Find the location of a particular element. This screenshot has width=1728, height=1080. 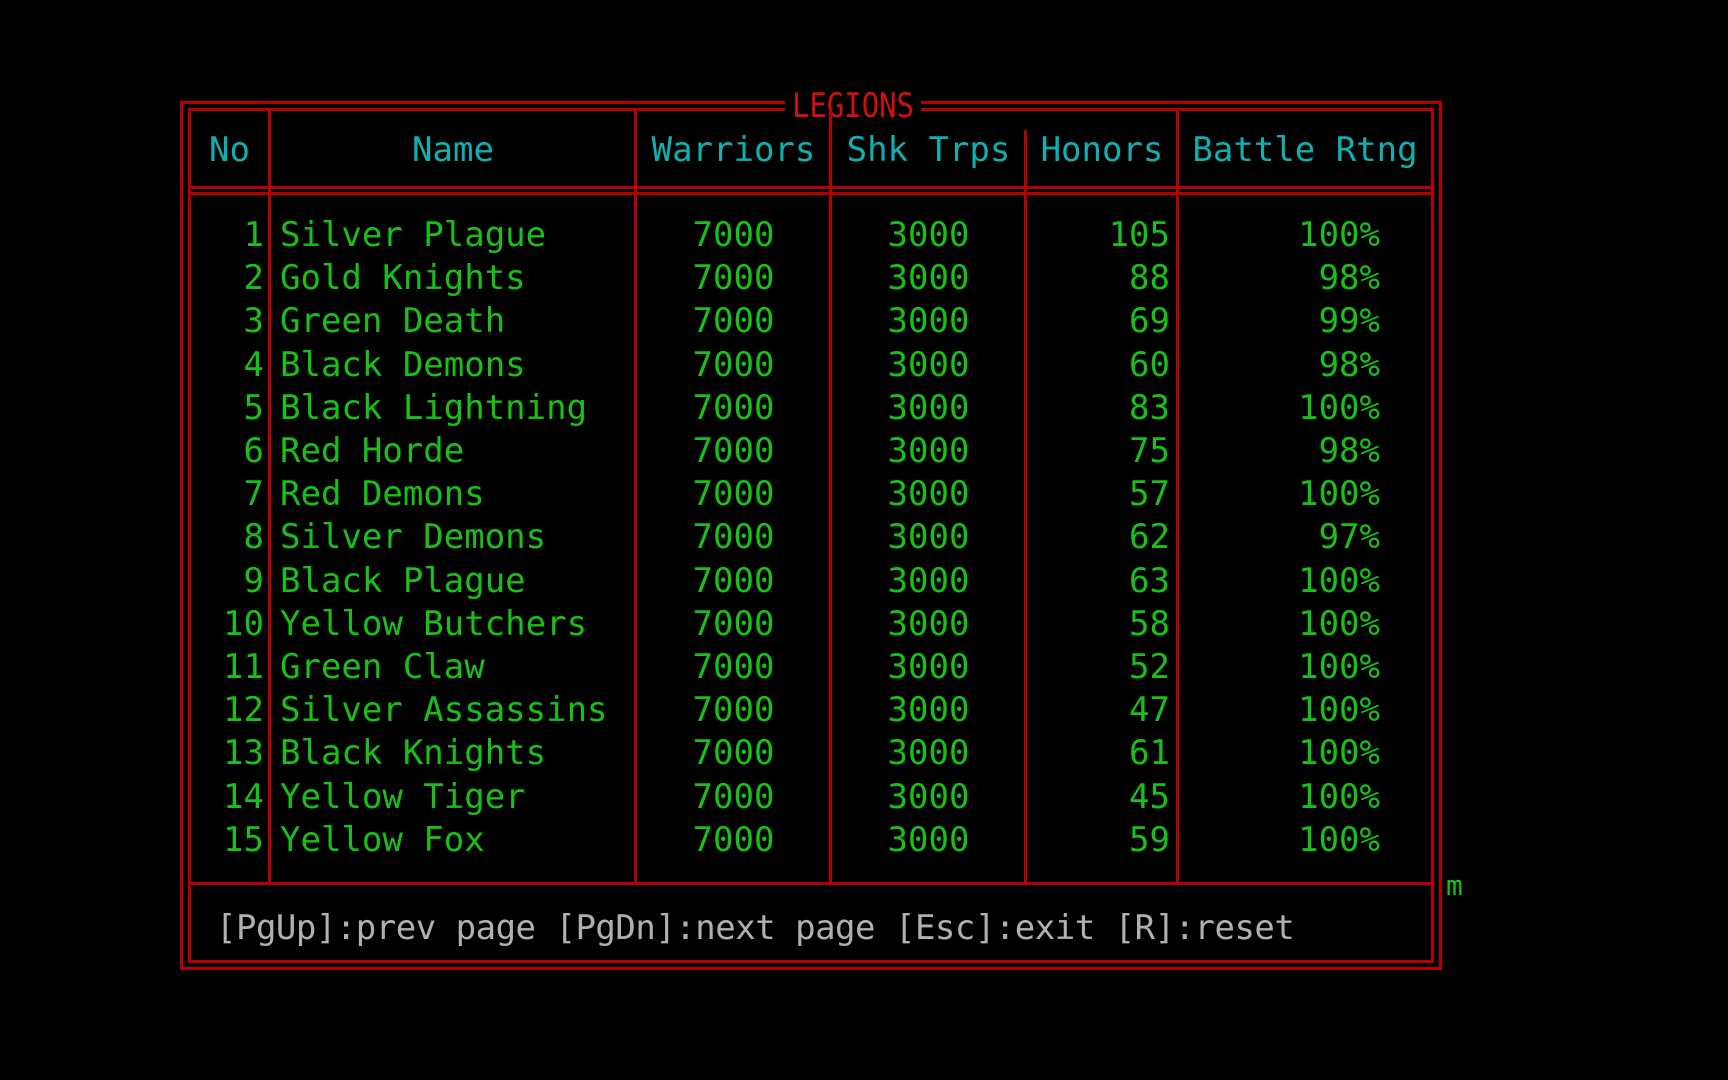

legion-number: 15 is located at coordinates (243, 839).